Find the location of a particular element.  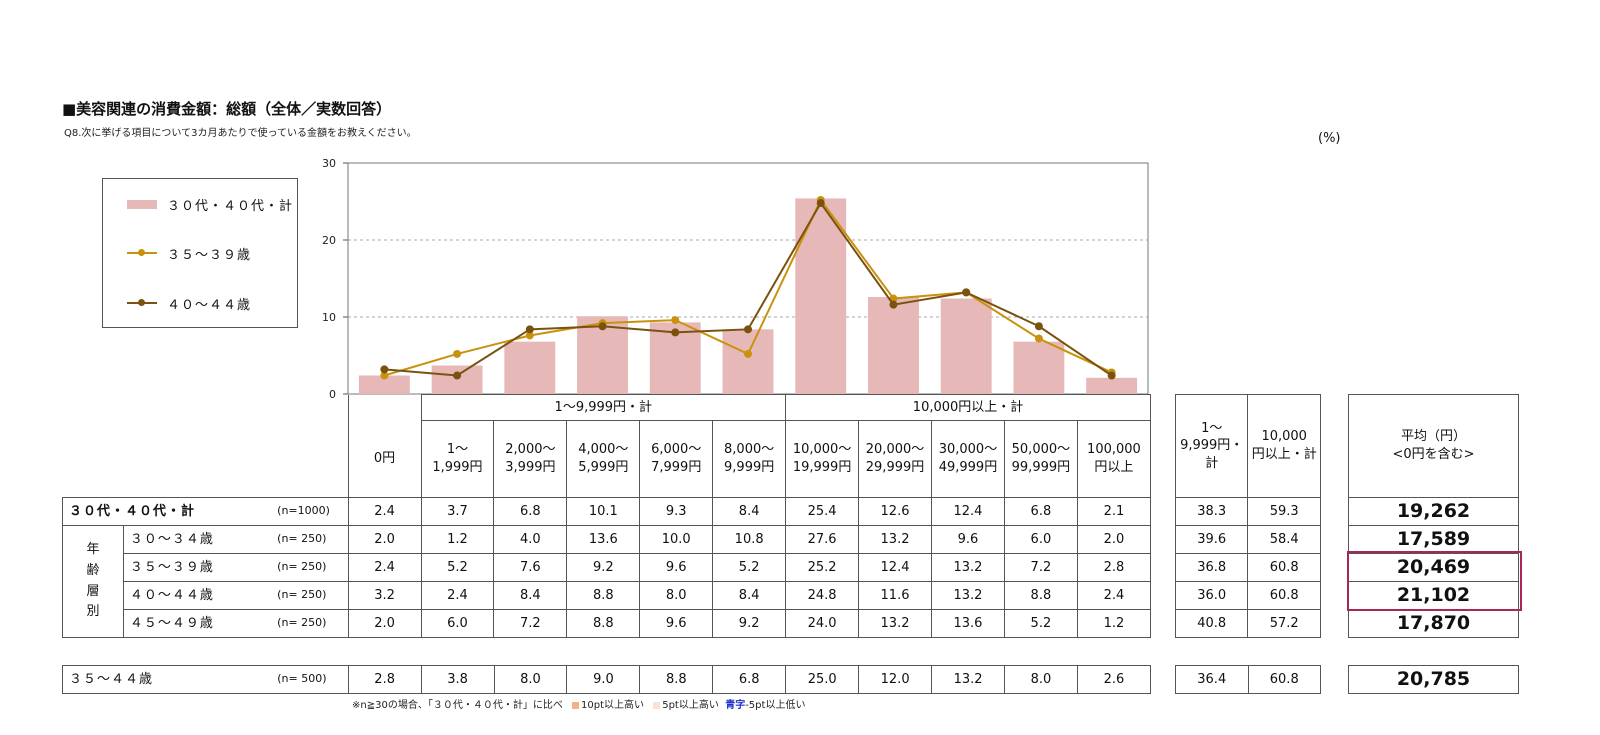

n-label: (n=1000) is located at coordinates (311, 511).